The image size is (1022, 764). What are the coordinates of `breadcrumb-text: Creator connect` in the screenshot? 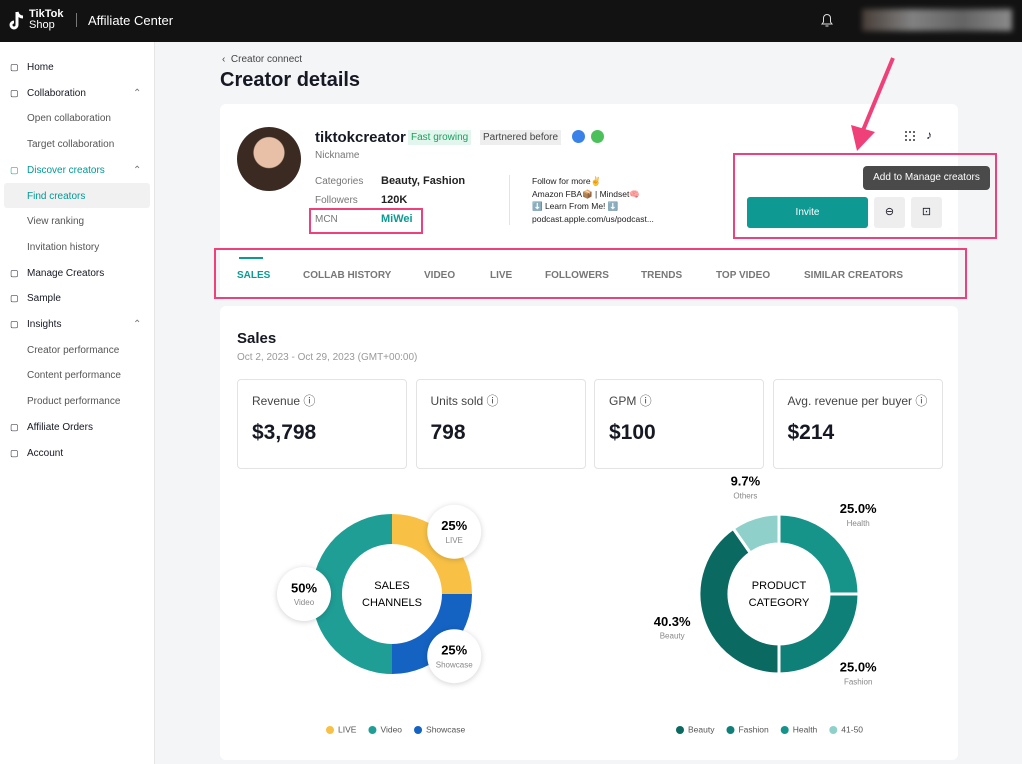 It's located at (266, 59).